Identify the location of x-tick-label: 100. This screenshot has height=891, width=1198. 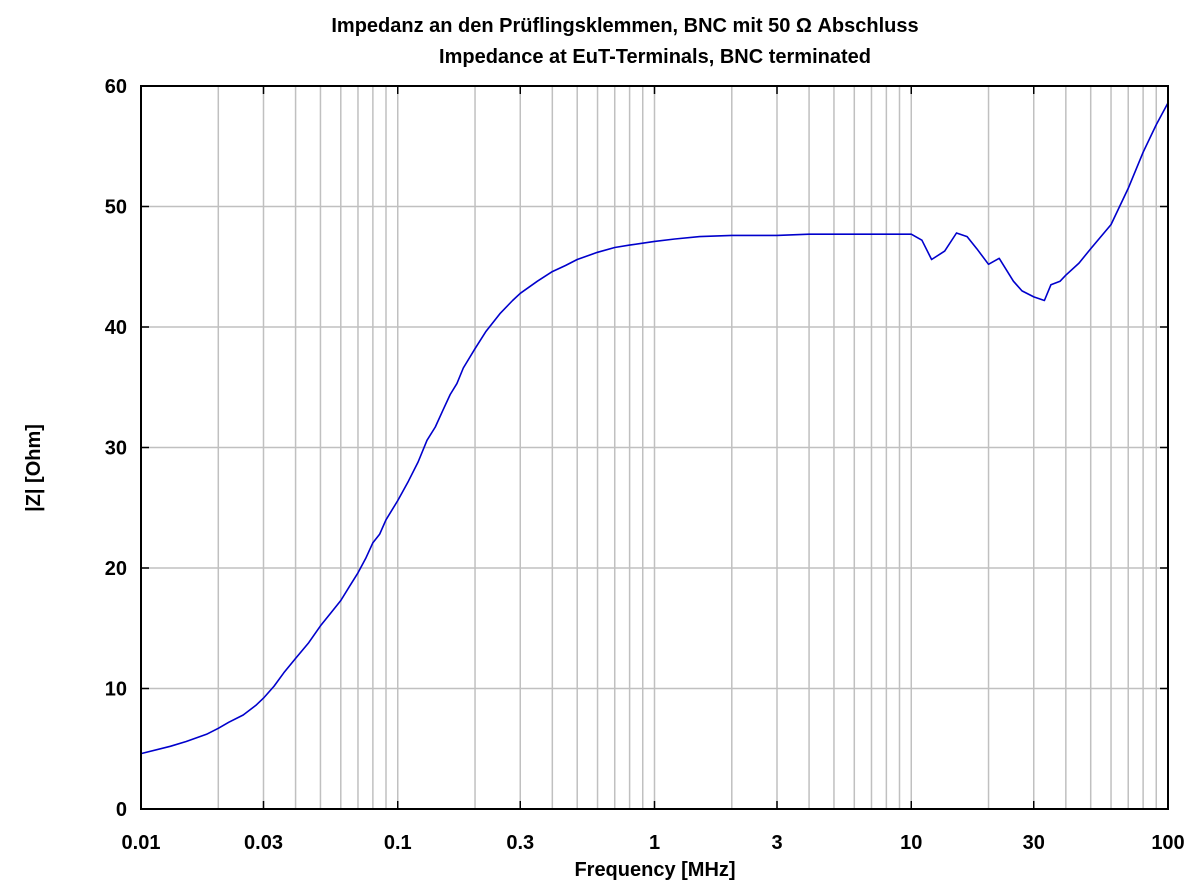
(1167, 843).